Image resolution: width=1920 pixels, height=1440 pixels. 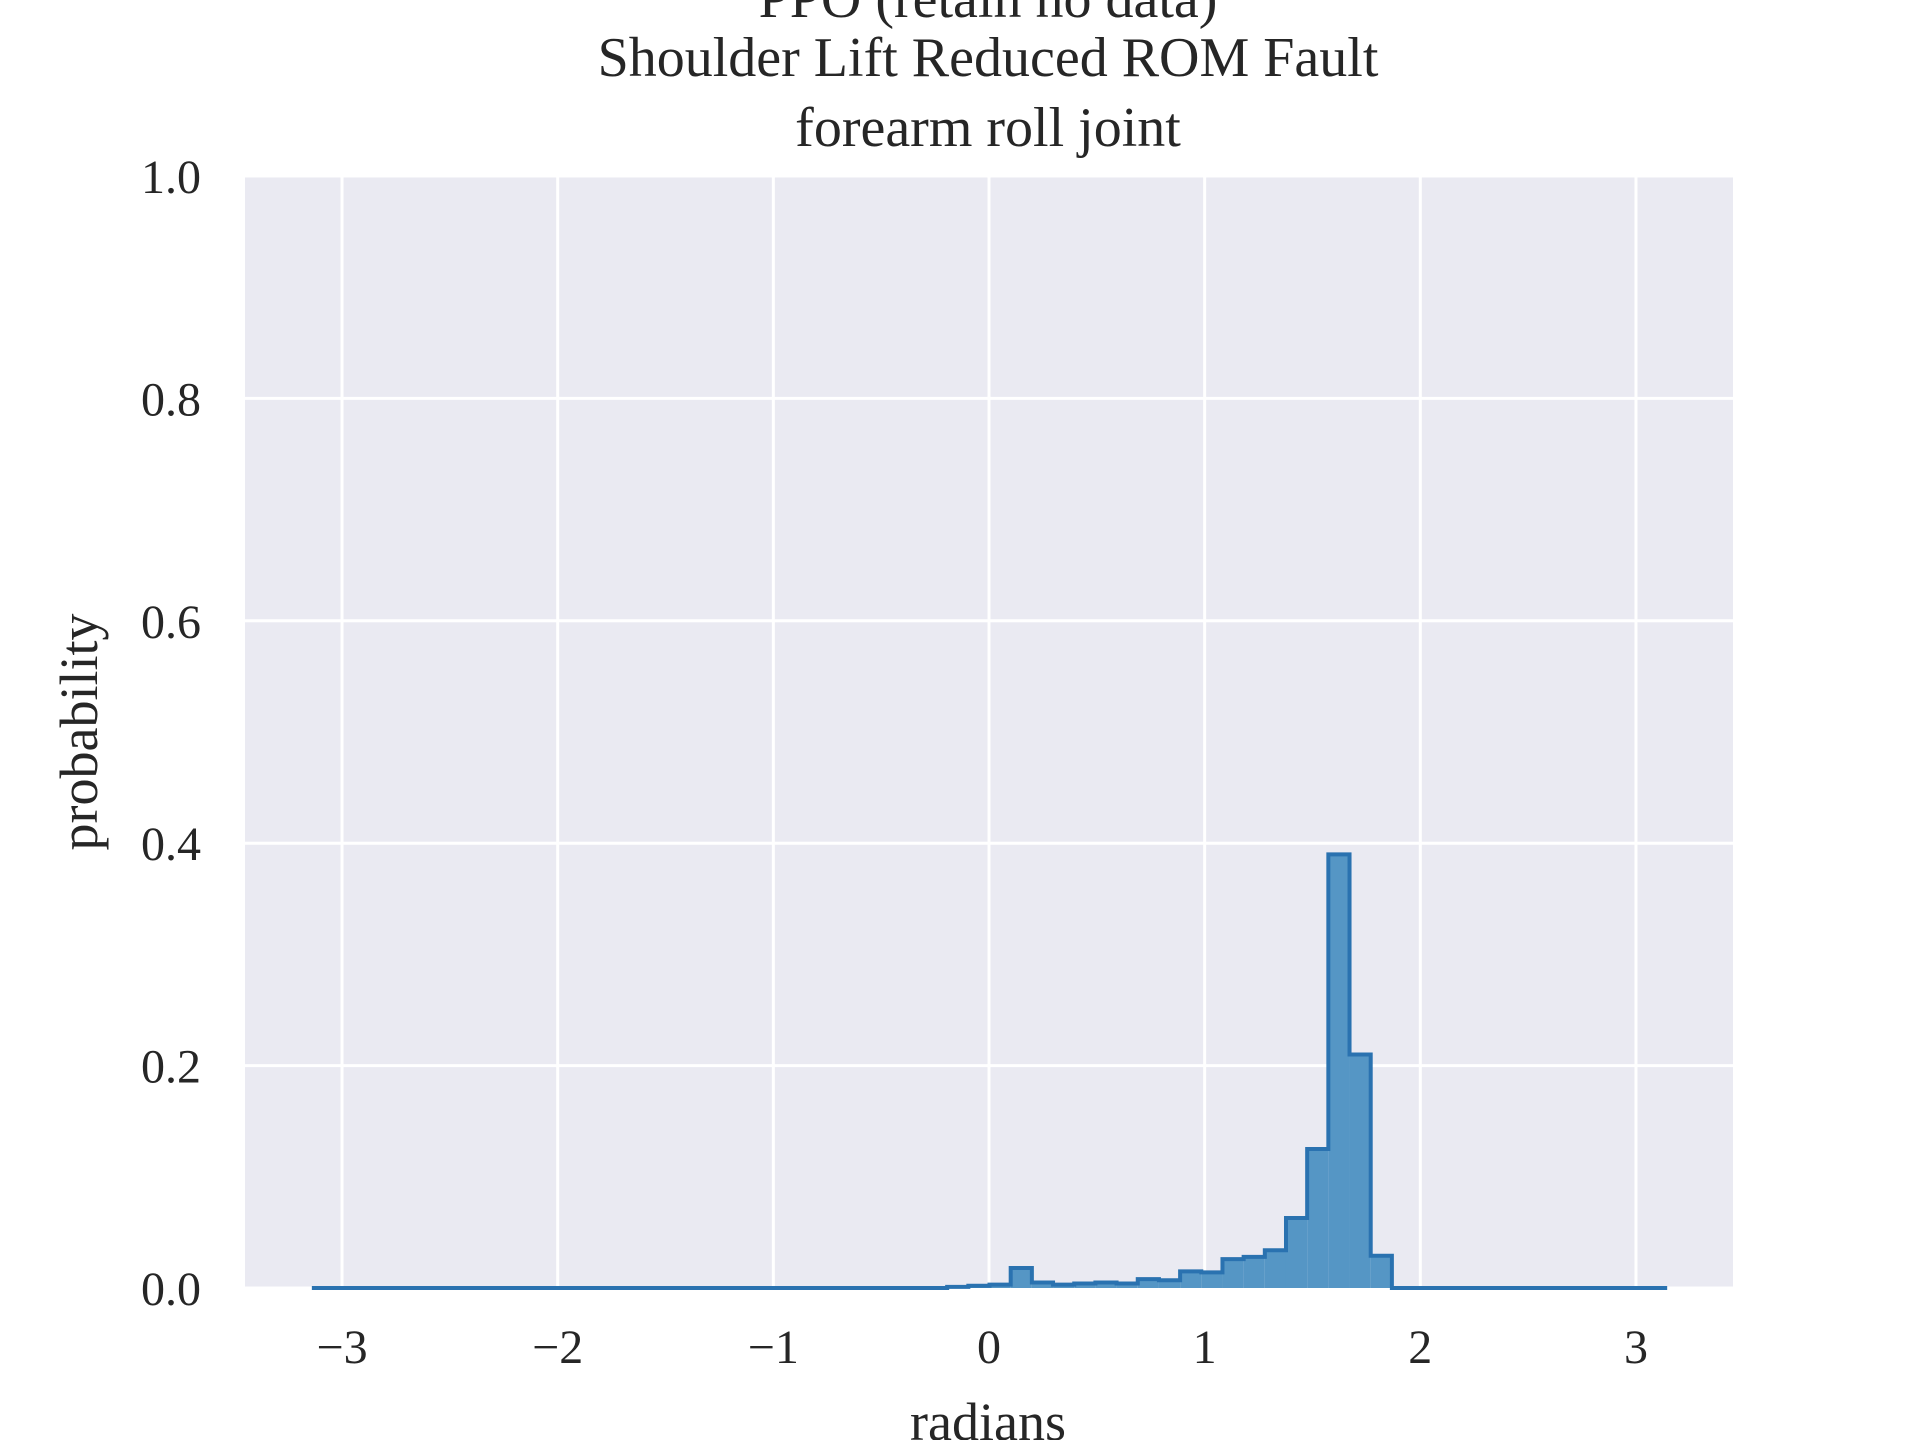 I want to click on histogram-bars, so click(x=1169, y=1071).